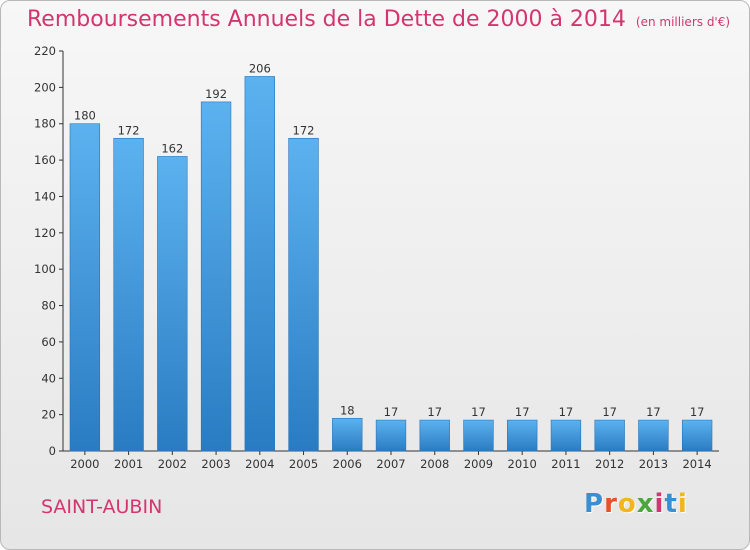 The image size is (750, 550). Describe the element at coordinates (259, 464) in the screenshot. I see `x-tick-label: 2004` at that location.